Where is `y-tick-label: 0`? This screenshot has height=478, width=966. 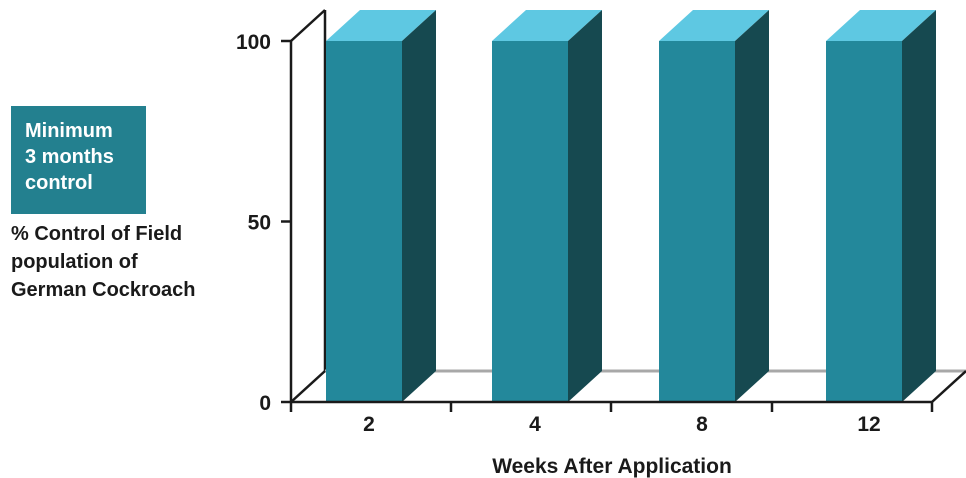 y-tick-label: 0 is located at coordinates (265, 403).